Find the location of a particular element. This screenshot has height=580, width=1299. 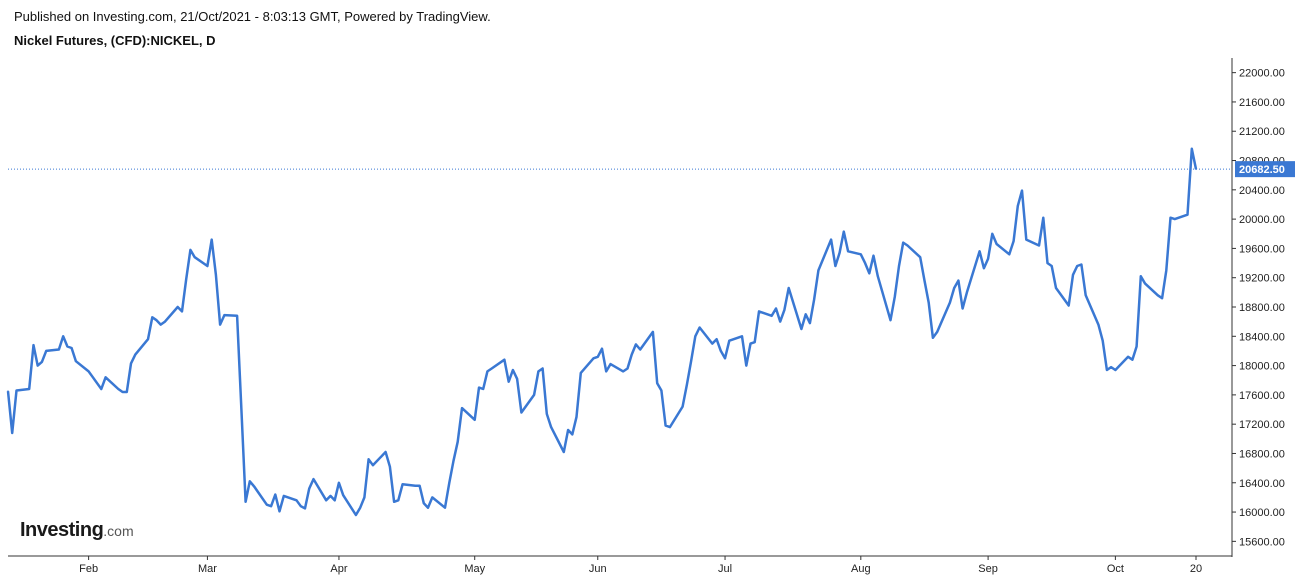

y-tick-label: 19600.00 is located at coordinates (1262, 249).